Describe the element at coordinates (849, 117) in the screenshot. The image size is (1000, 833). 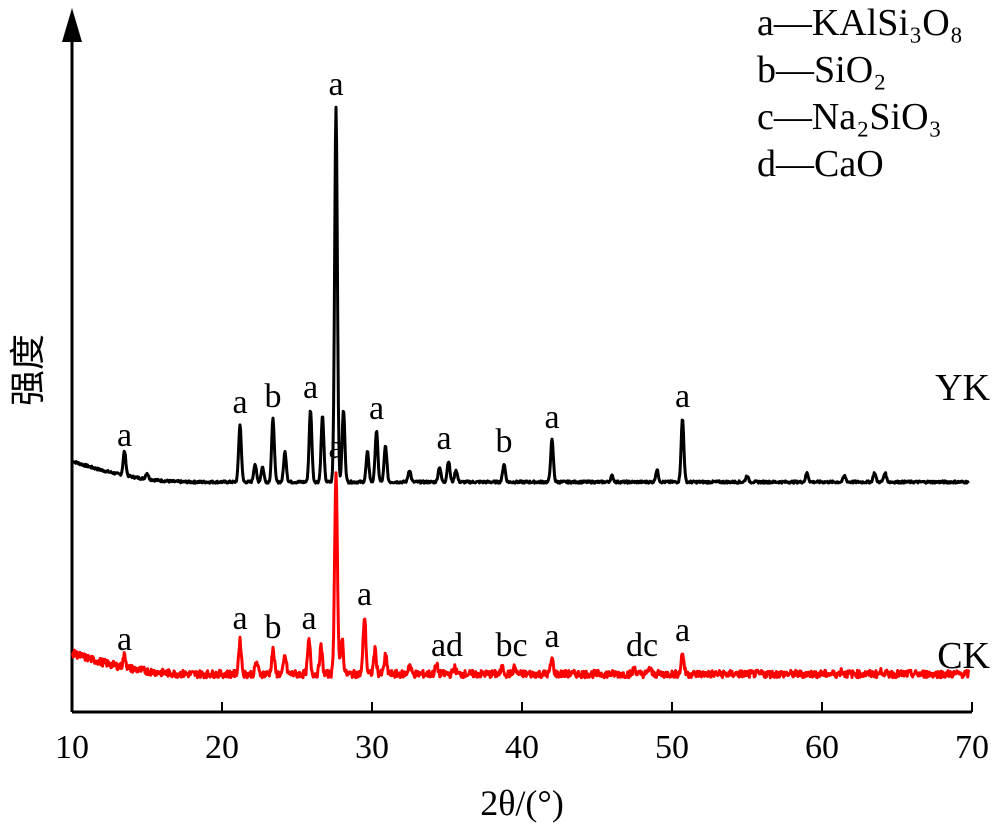
I see `legend-entry-c: c—Na₂SiO₃` at that location.